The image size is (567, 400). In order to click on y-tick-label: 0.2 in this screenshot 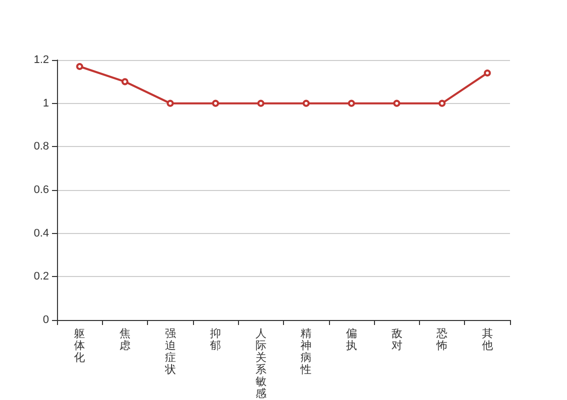, I will do `click(41, 276)`.